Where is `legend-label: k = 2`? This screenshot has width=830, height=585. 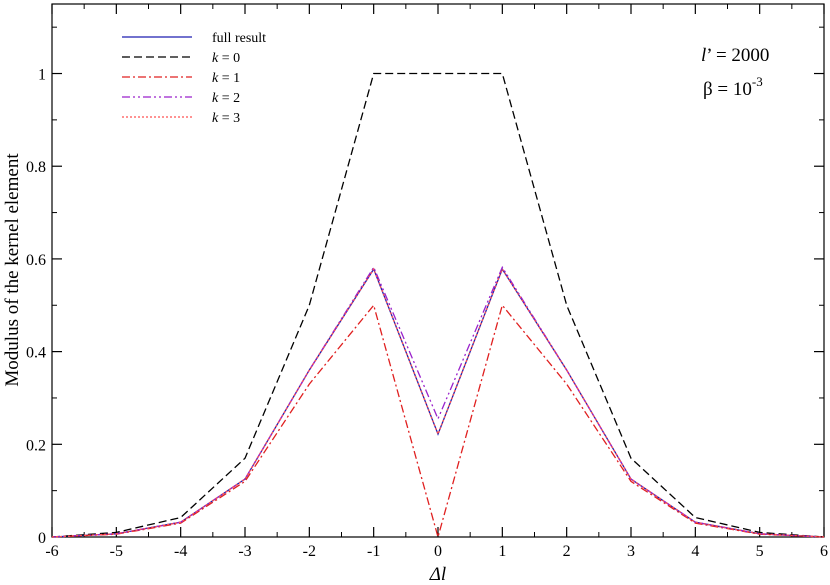 legend-label: k = 2 is located at coordinates (226, 98).